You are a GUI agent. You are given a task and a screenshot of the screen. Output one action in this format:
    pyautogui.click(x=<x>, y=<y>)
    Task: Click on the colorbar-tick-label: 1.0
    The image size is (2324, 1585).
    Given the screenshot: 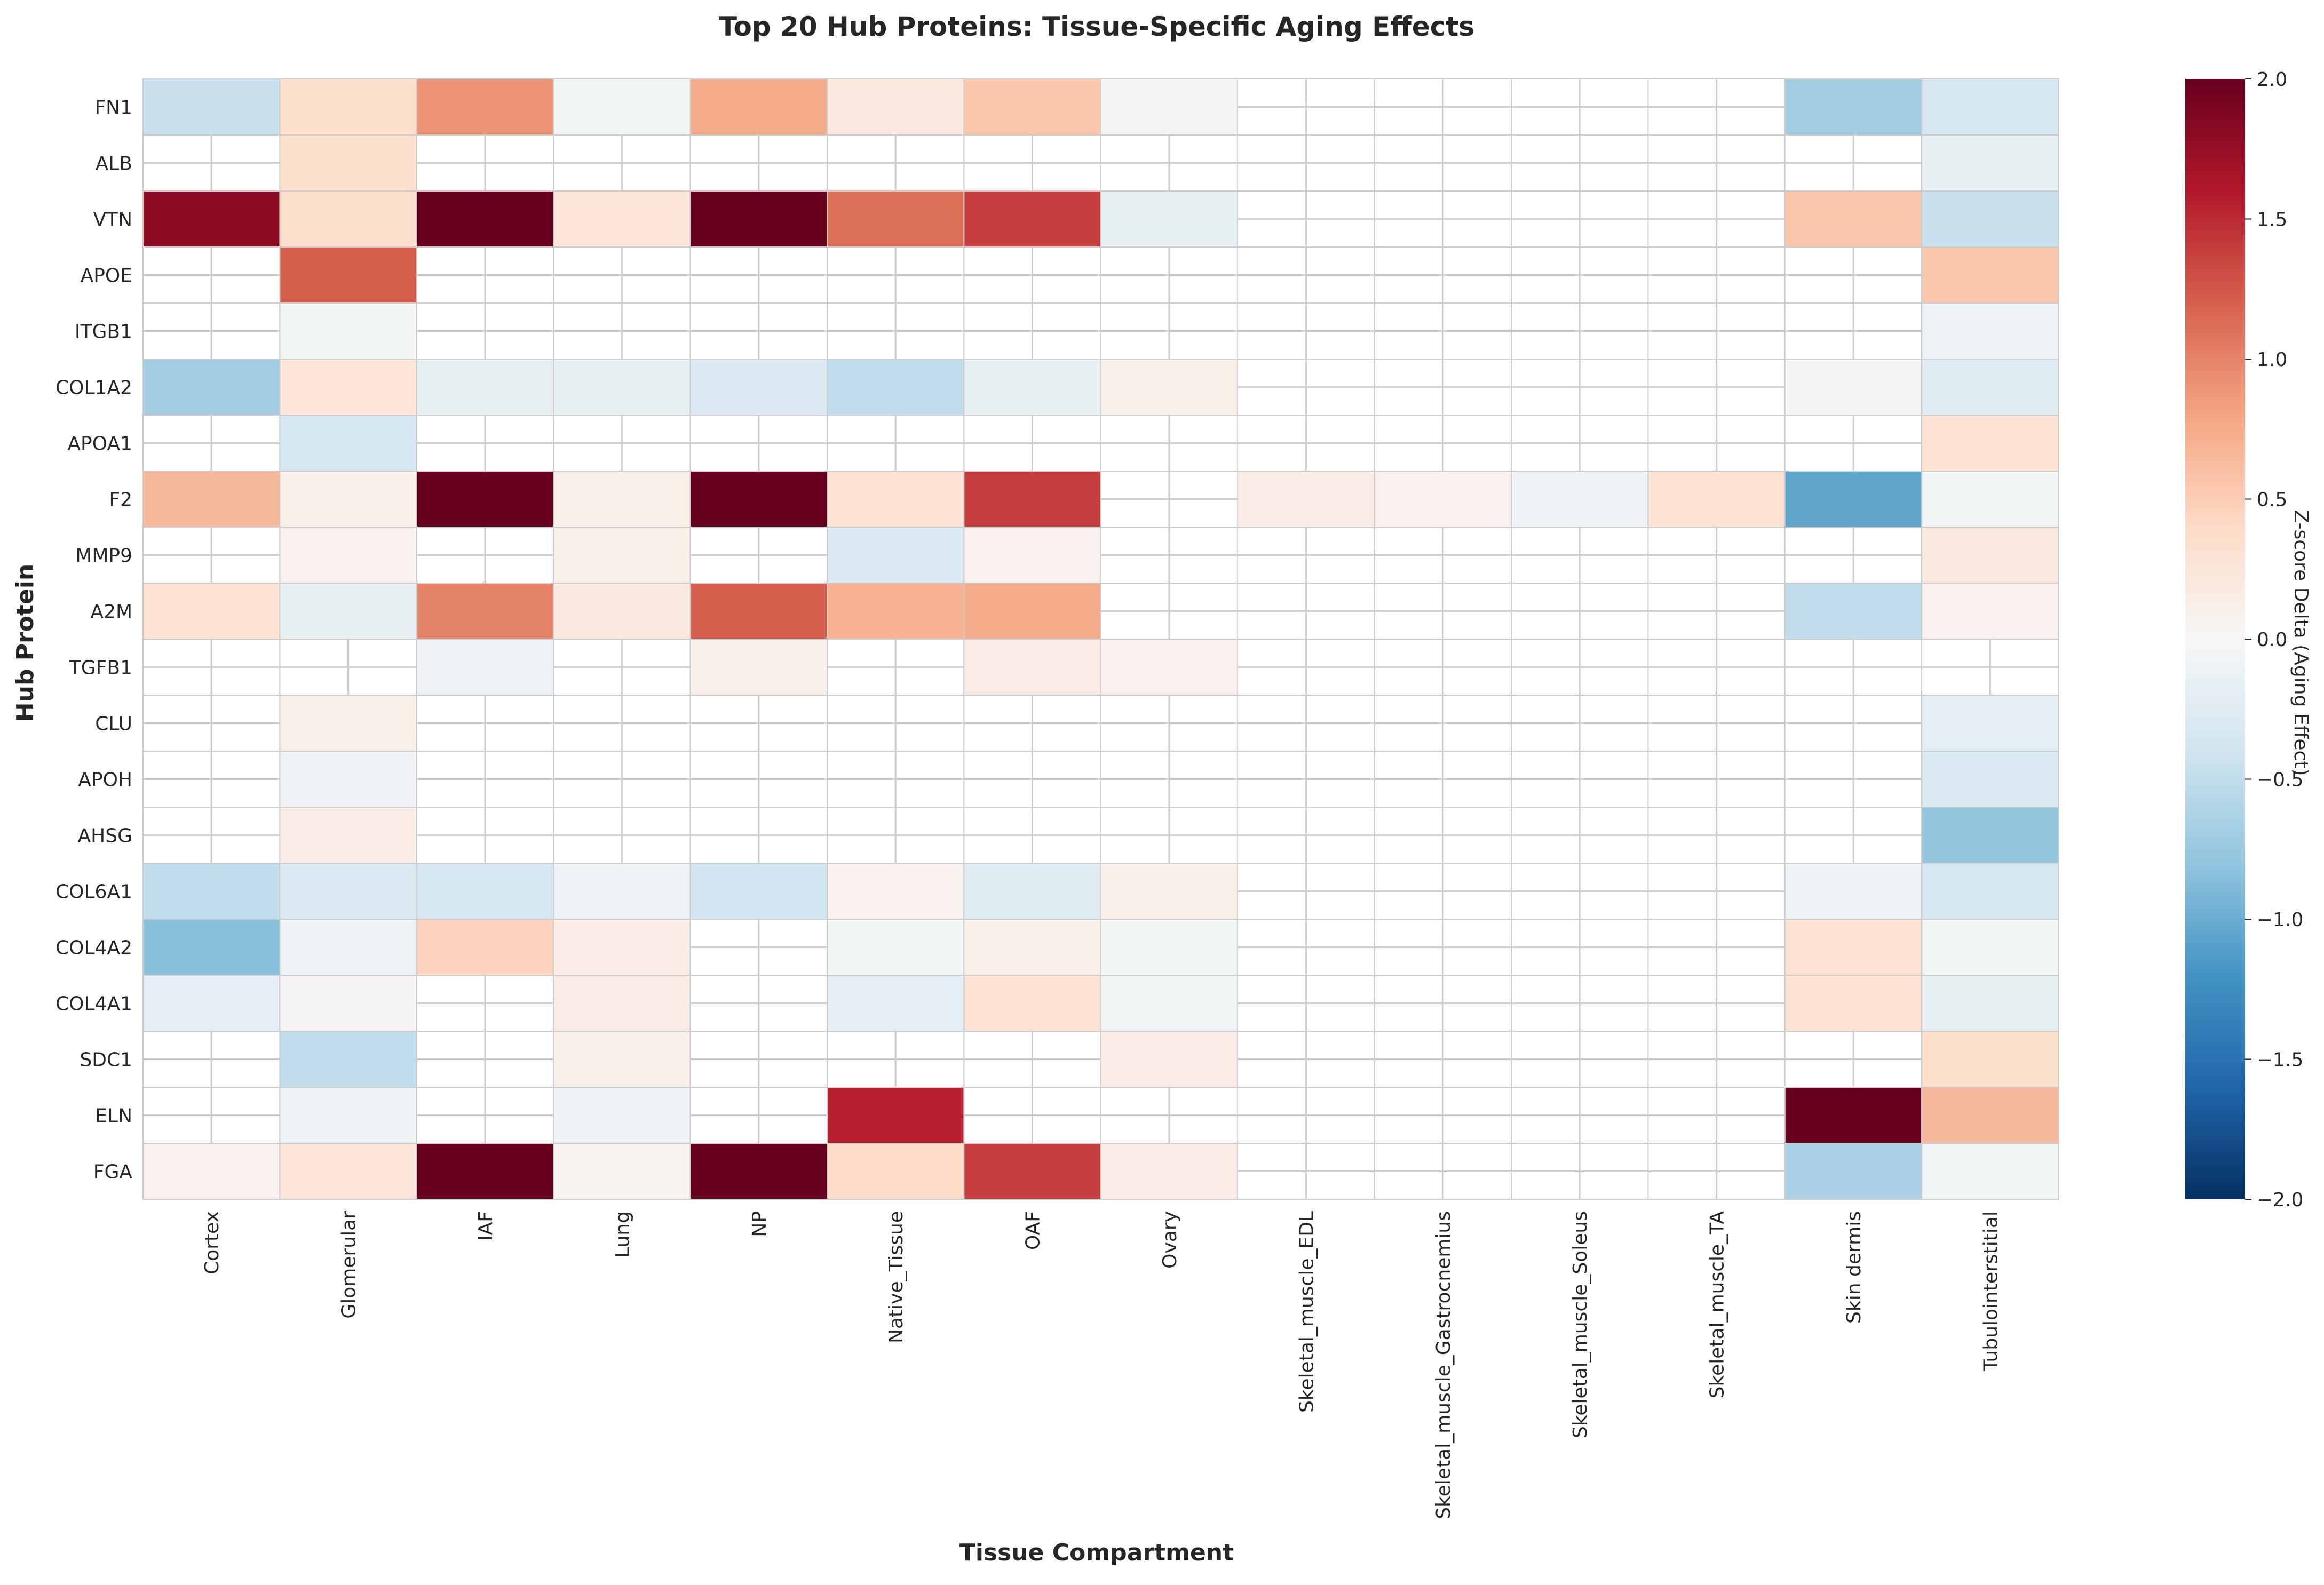 What is the action you would take?
    pyautogui.click(x=2272, y=360)
    